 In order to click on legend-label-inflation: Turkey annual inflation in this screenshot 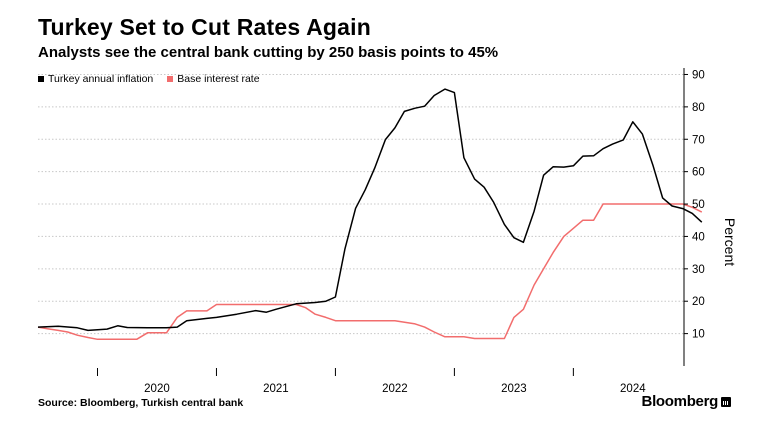, I will do `click(101, 79)`.